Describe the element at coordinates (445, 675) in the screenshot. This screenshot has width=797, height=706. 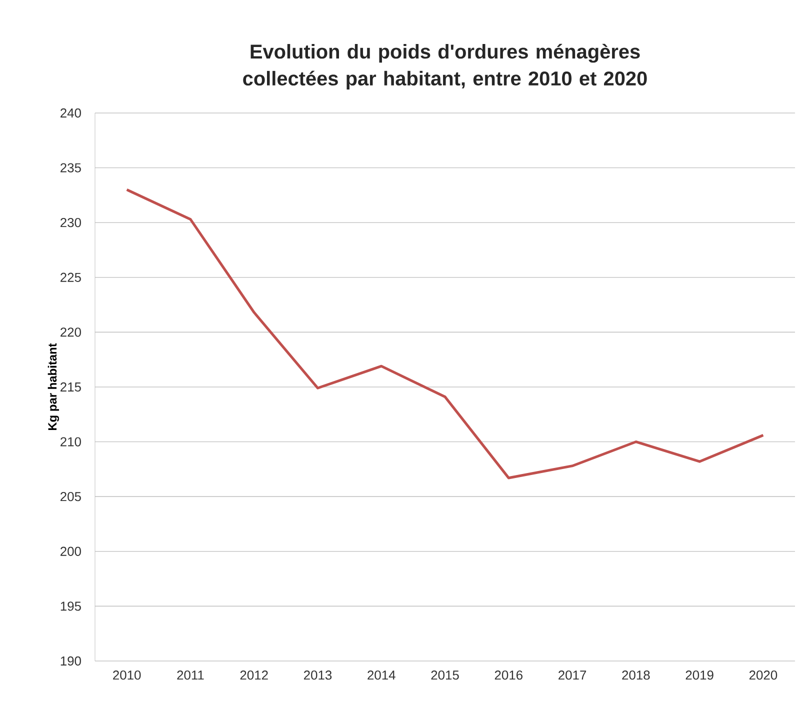
I see `x-tick-label: 2015` at that location.